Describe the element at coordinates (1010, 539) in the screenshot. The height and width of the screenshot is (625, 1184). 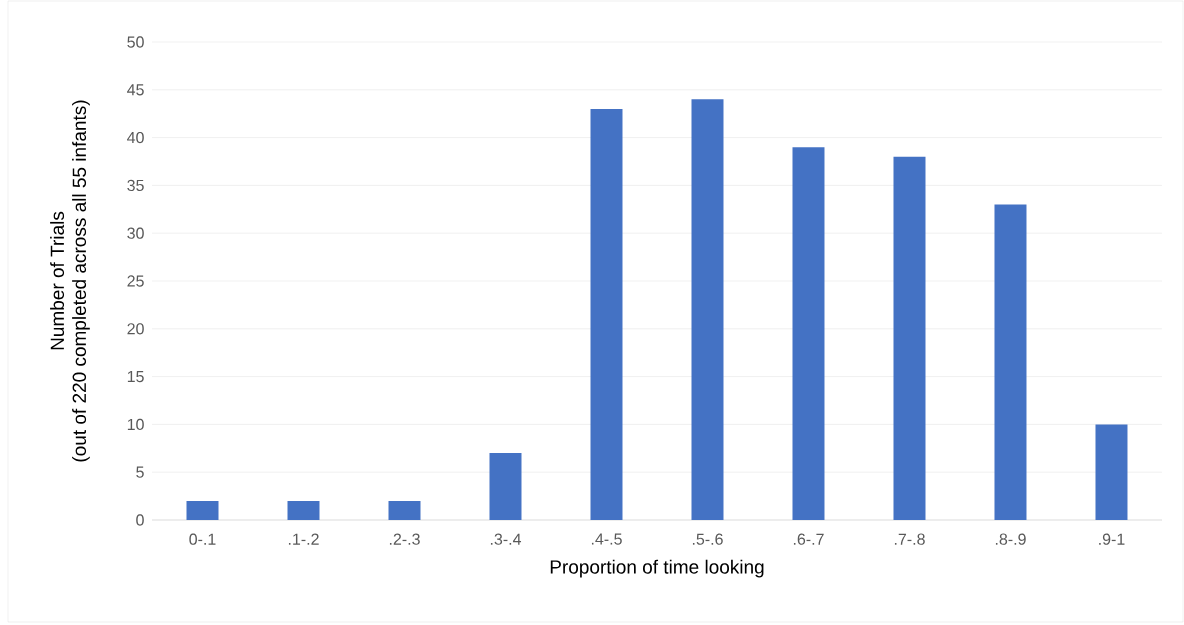
I see `x-tick-label: .8-.9` at that location.